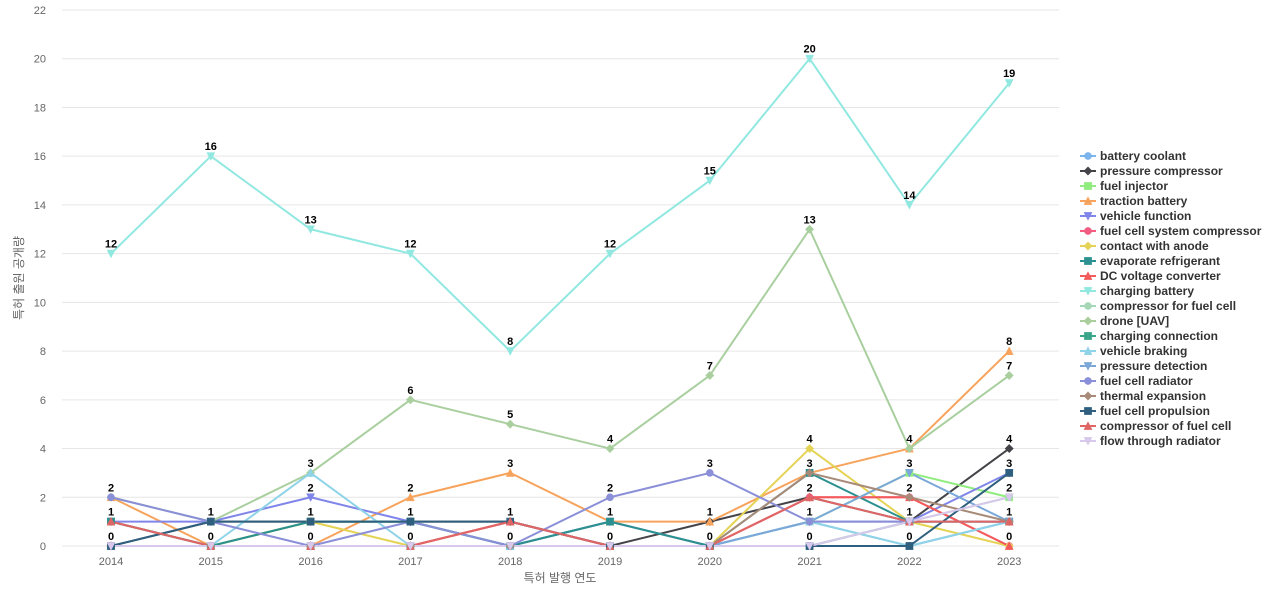  Describe the element at coordinates (1146, 381) in the screenshot. I see `legend-label: fuel cell radiator` at that location.